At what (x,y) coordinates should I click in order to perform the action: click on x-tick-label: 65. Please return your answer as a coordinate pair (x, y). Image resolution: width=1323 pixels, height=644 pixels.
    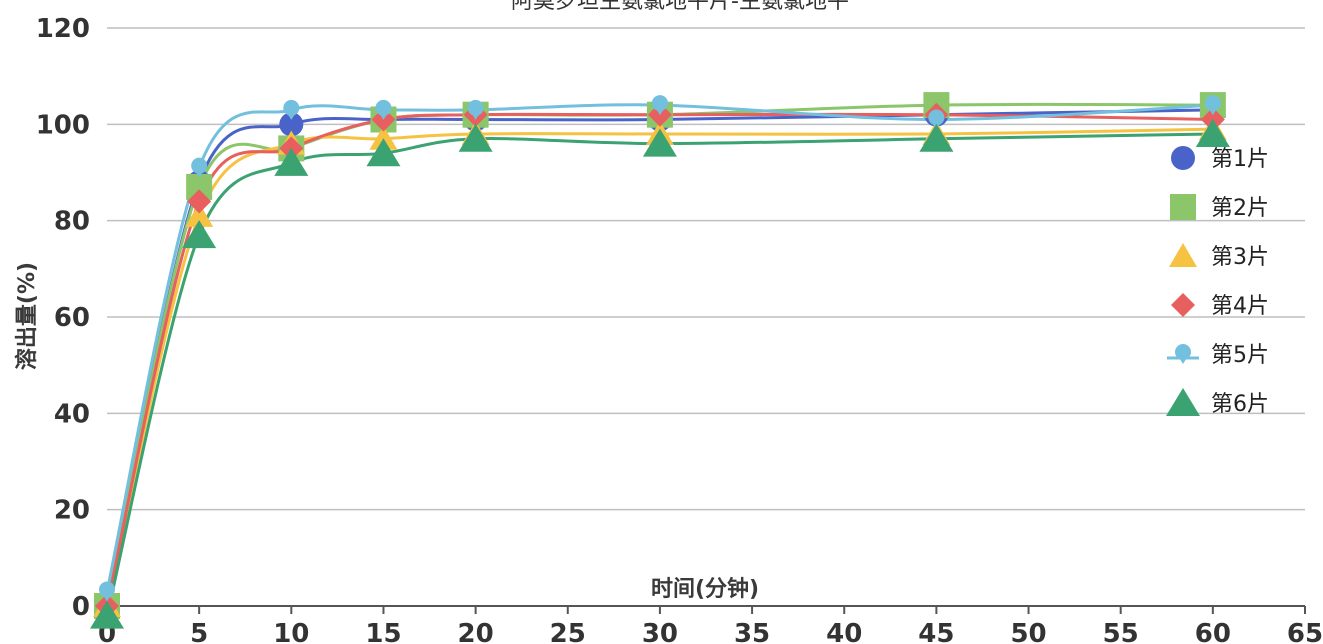
    Looking at the image, I should click on (1305, 631).